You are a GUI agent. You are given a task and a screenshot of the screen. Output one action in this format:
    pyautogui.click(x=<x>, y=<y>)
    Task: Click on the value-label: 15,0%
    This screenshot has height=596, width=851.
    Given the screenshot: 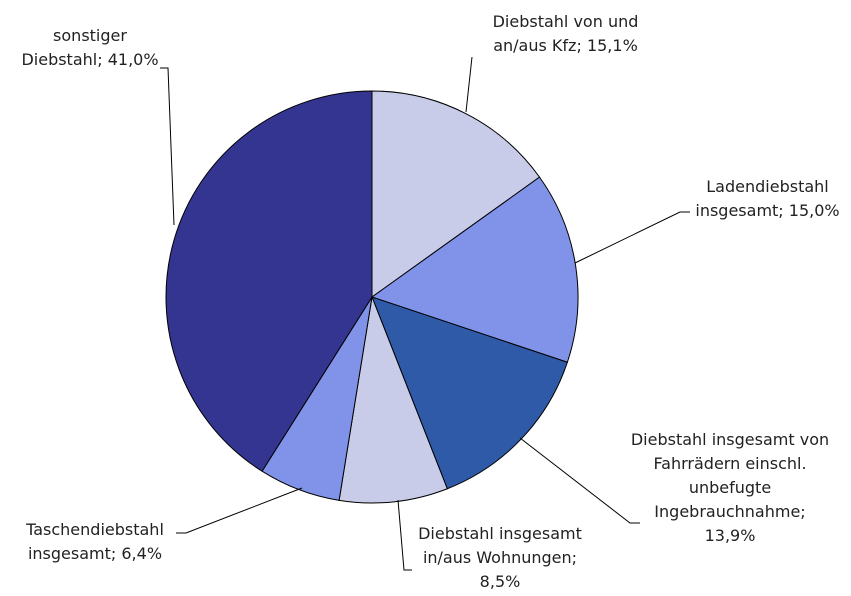 What is the action you would take?
    pyautogui.click(x=814, y=210)
    